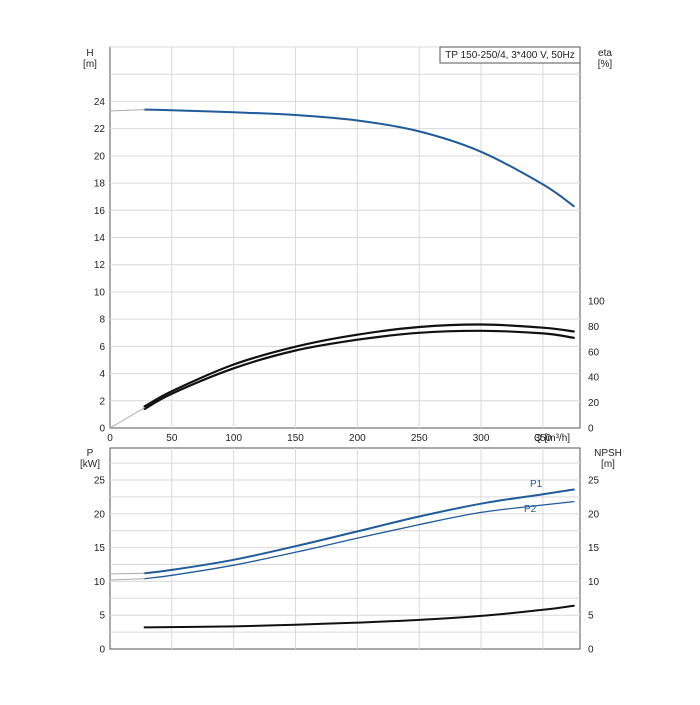 The width and height of the screenshot is (700, 705). I want to click on power-tick-label: 25, so click(100, 481).